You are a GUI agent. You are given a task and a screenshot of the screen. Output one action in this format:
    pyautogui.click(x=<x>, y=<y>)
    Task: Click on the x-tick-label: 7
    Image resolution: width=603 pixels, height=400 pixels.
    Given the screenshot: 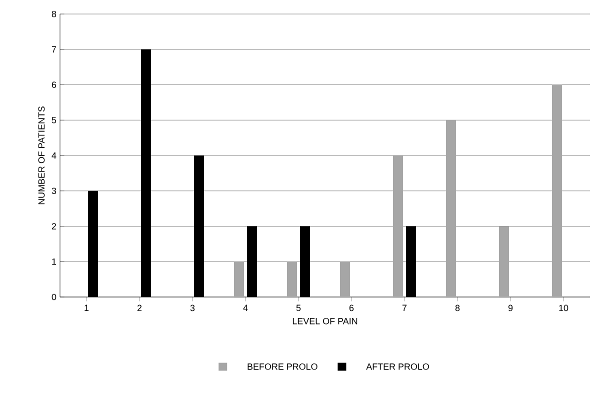 What is the action you would take?
    pyautogui.click(x=404, y=307)
    